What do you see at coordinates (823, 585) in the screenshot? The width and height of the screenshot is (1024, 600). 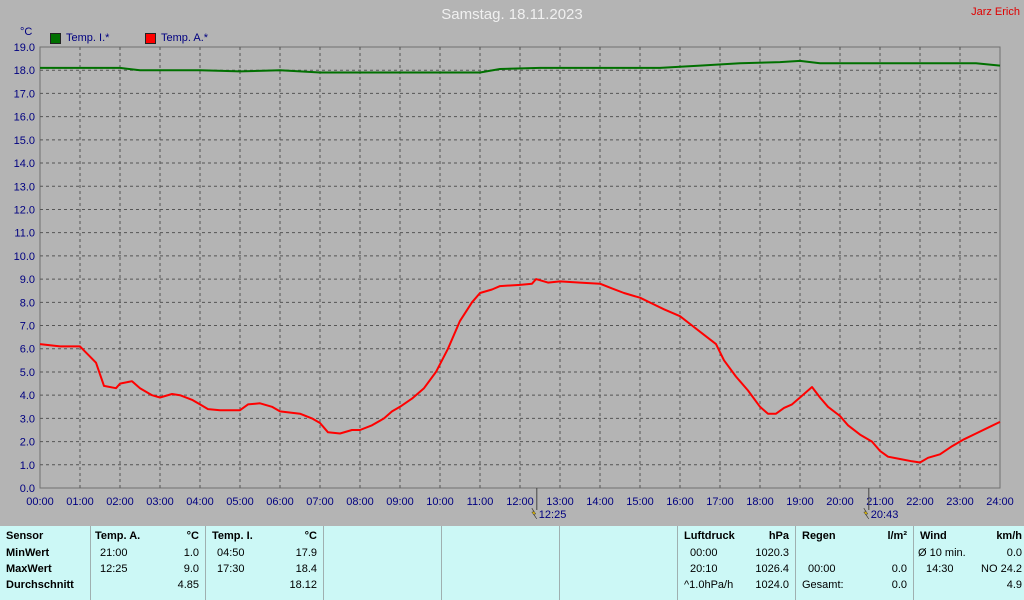 I see `rain-total-label: Gesamt:` at bounding box center [823, 585].